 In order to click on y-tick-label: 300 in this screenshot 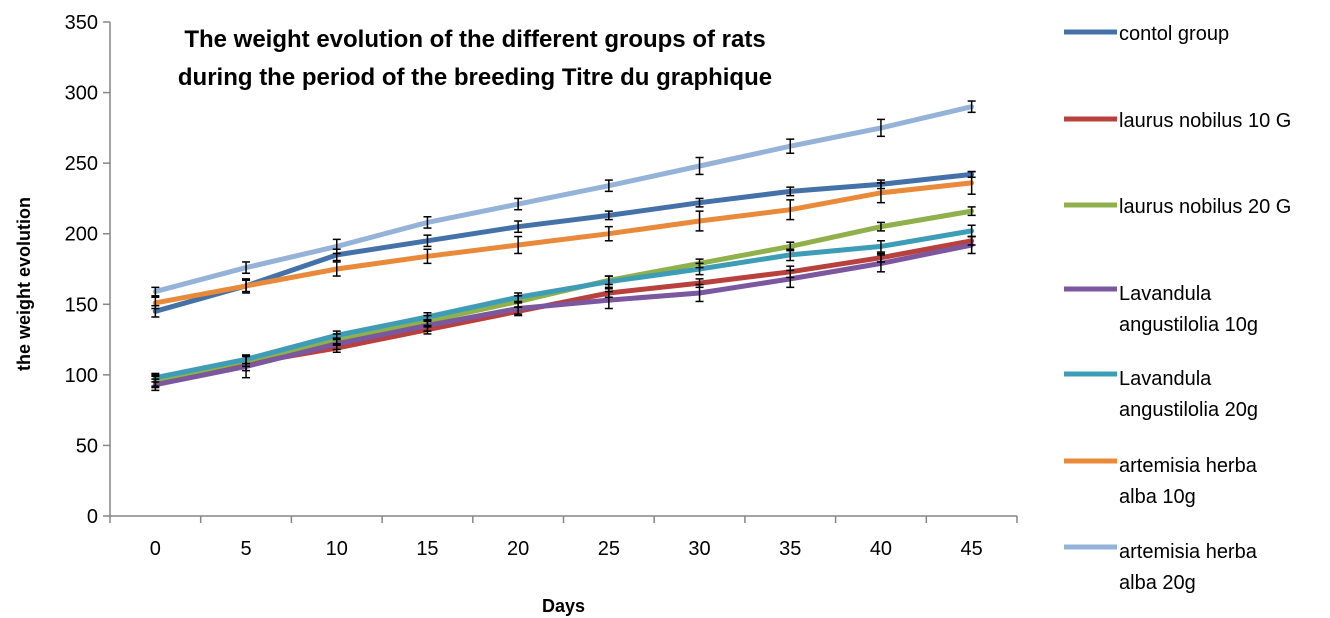, I will do `click(81, 94)`.